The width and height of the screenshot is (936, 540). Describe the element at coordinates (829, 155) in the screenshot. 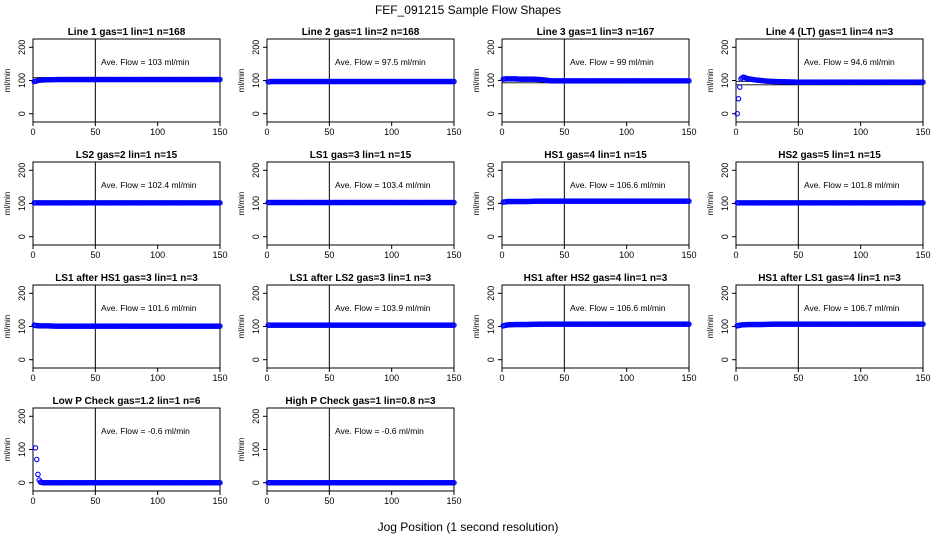

I see `panel-title: HS2 gas=5 lin=1 n=15` at that location.